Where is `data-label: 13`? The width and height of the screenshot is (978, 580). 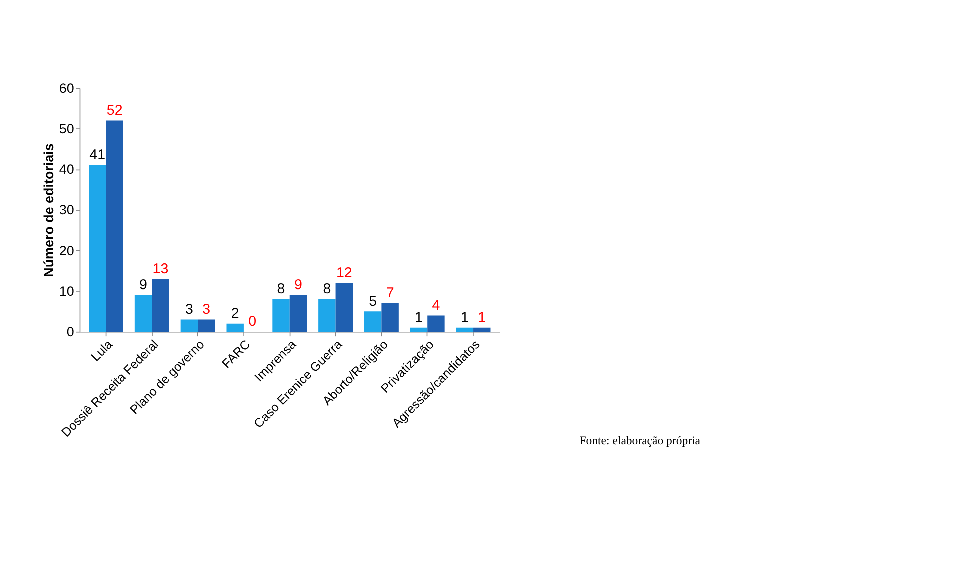
data-label: 13 is located at coordinates (160, 269).